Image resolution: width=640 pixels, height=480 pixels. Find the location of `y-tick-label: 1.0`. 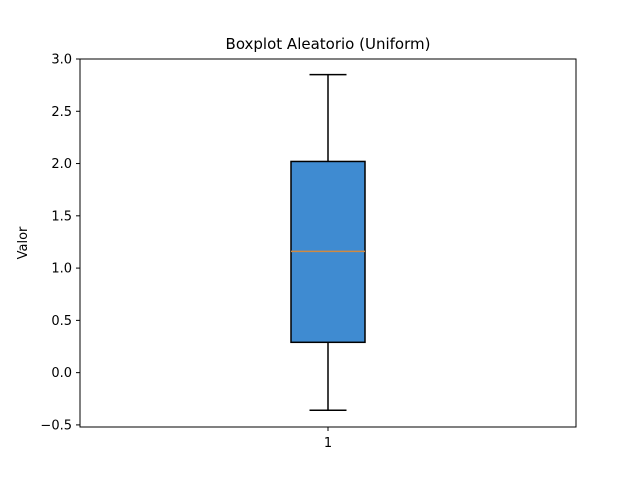

y-tick-label: 1.0 is located at coordinates (61, 269).